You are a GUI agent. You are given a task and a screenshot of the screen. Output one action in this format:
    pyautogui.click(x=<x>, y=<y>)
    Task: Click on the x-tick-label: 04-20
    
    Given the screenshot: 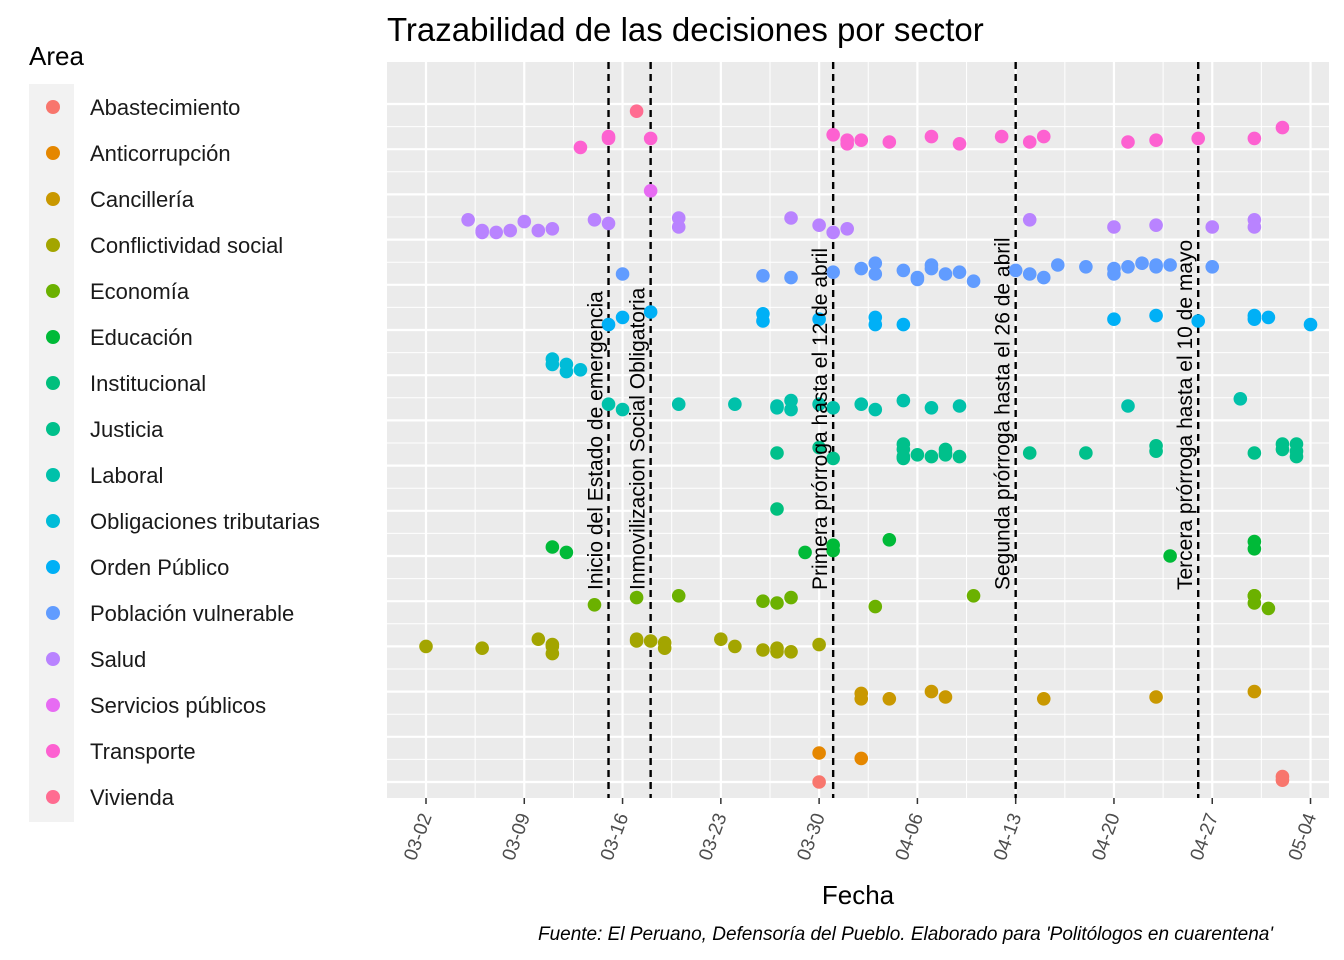 What is the action you would take?
    pyautogui.click(x=1106, y=837)
    